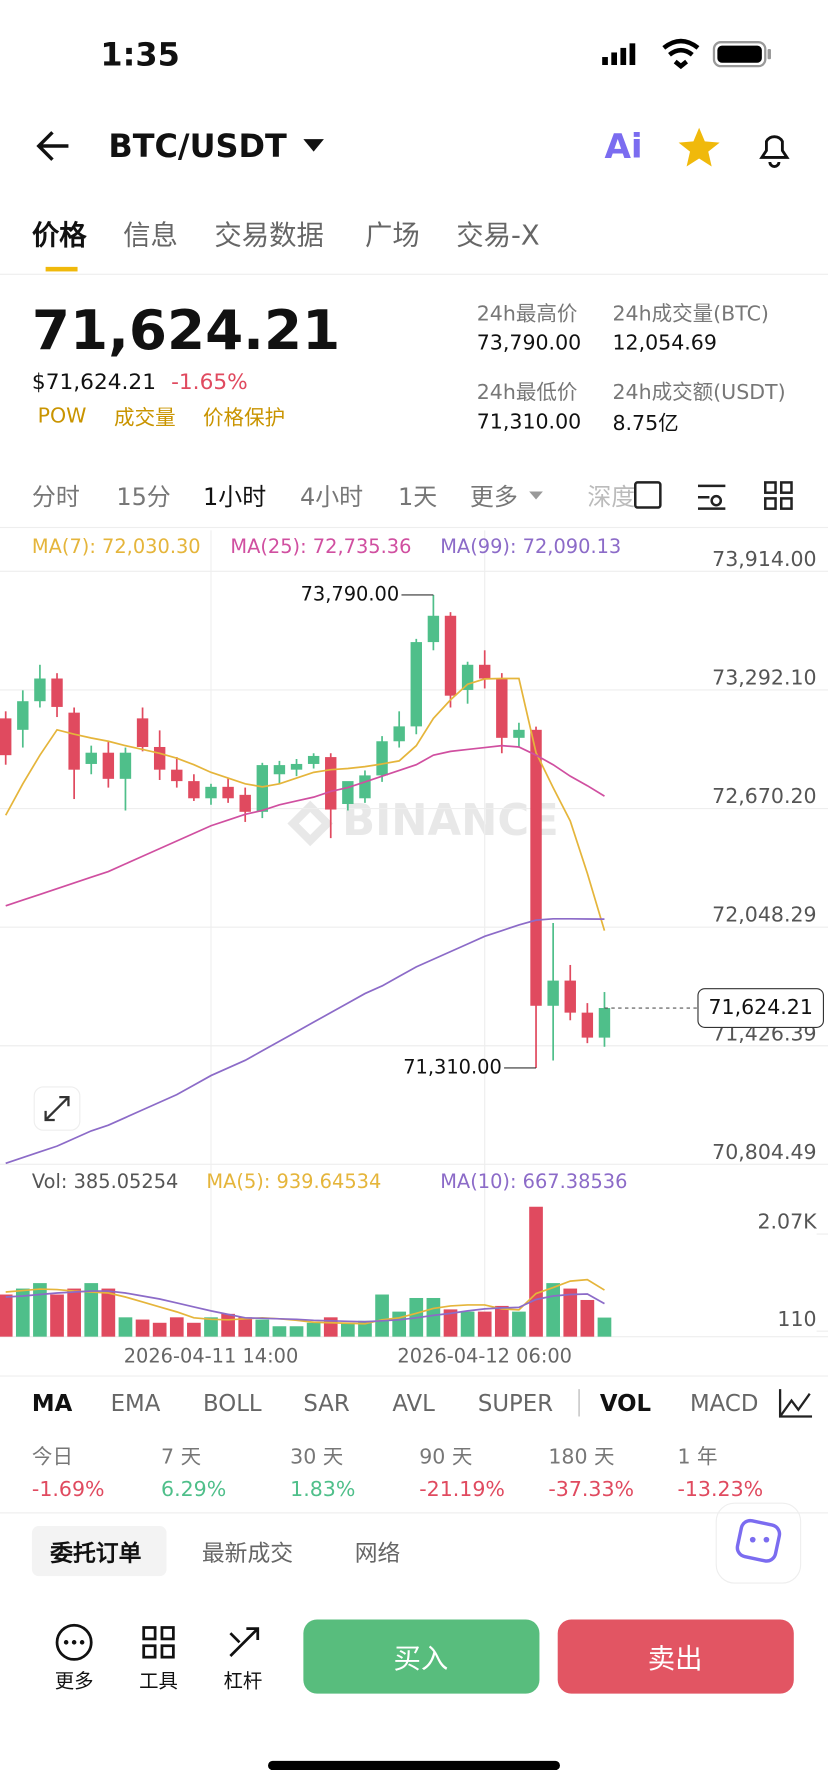  What do you see at coordinates (418, 497) in the screenshot?
I see `interval: 1天` at bounding box center [418, 497].